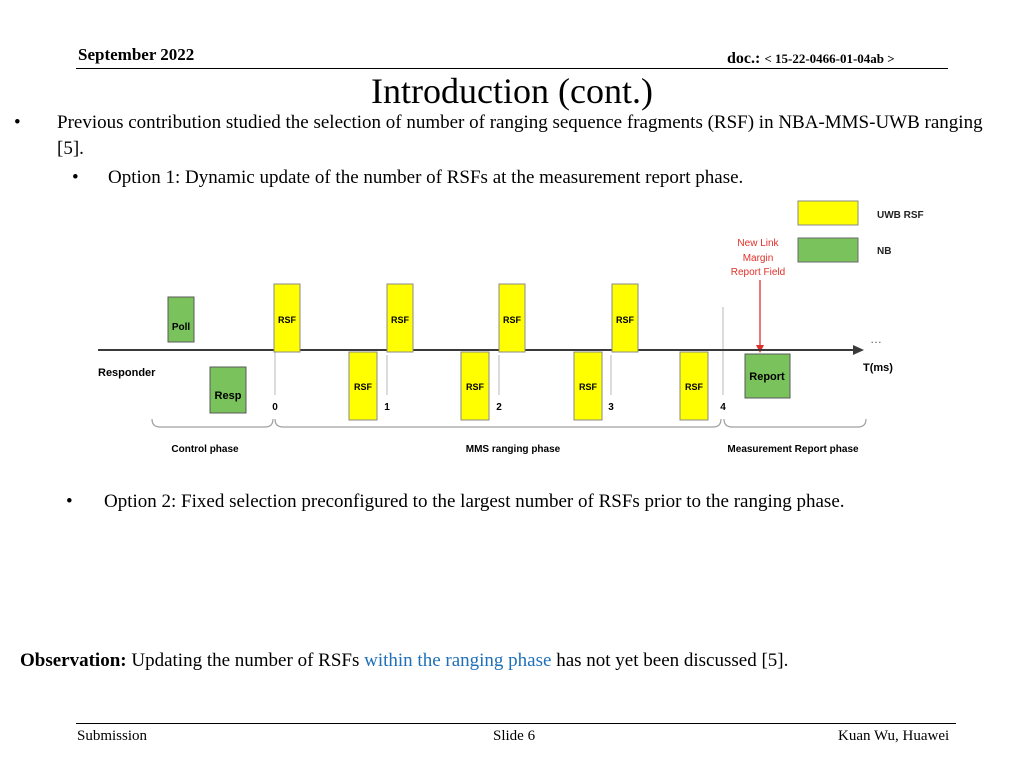 Image resolution: width=1024 pixels, height=768 pixels. Describe the element at coordinates (878, 368) in the screenshot. I see `time-unit-label: T(ms)` at that location.